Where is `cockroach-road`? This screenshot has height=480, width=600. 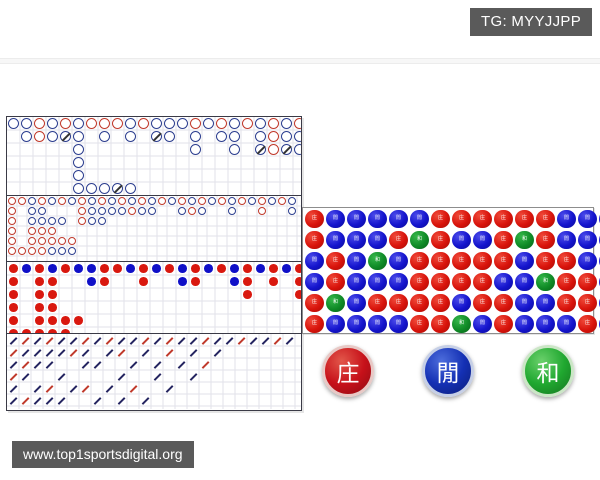 cockroach-road is located at coordinates (154, 371).